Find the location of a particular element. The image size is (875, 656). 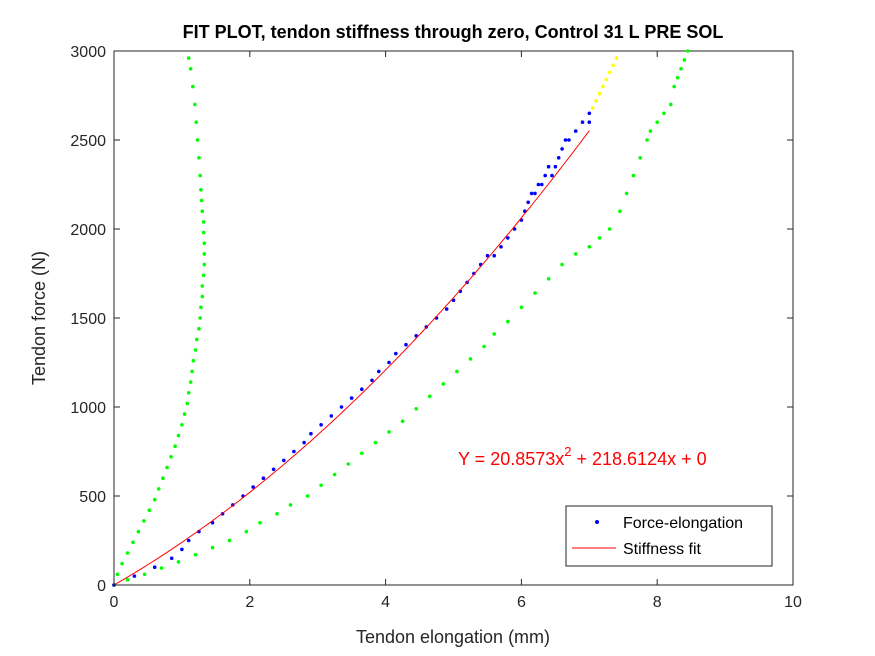

fit-equation-suffix: + 218.6124x + 0 is located at coordinates (639, 459).